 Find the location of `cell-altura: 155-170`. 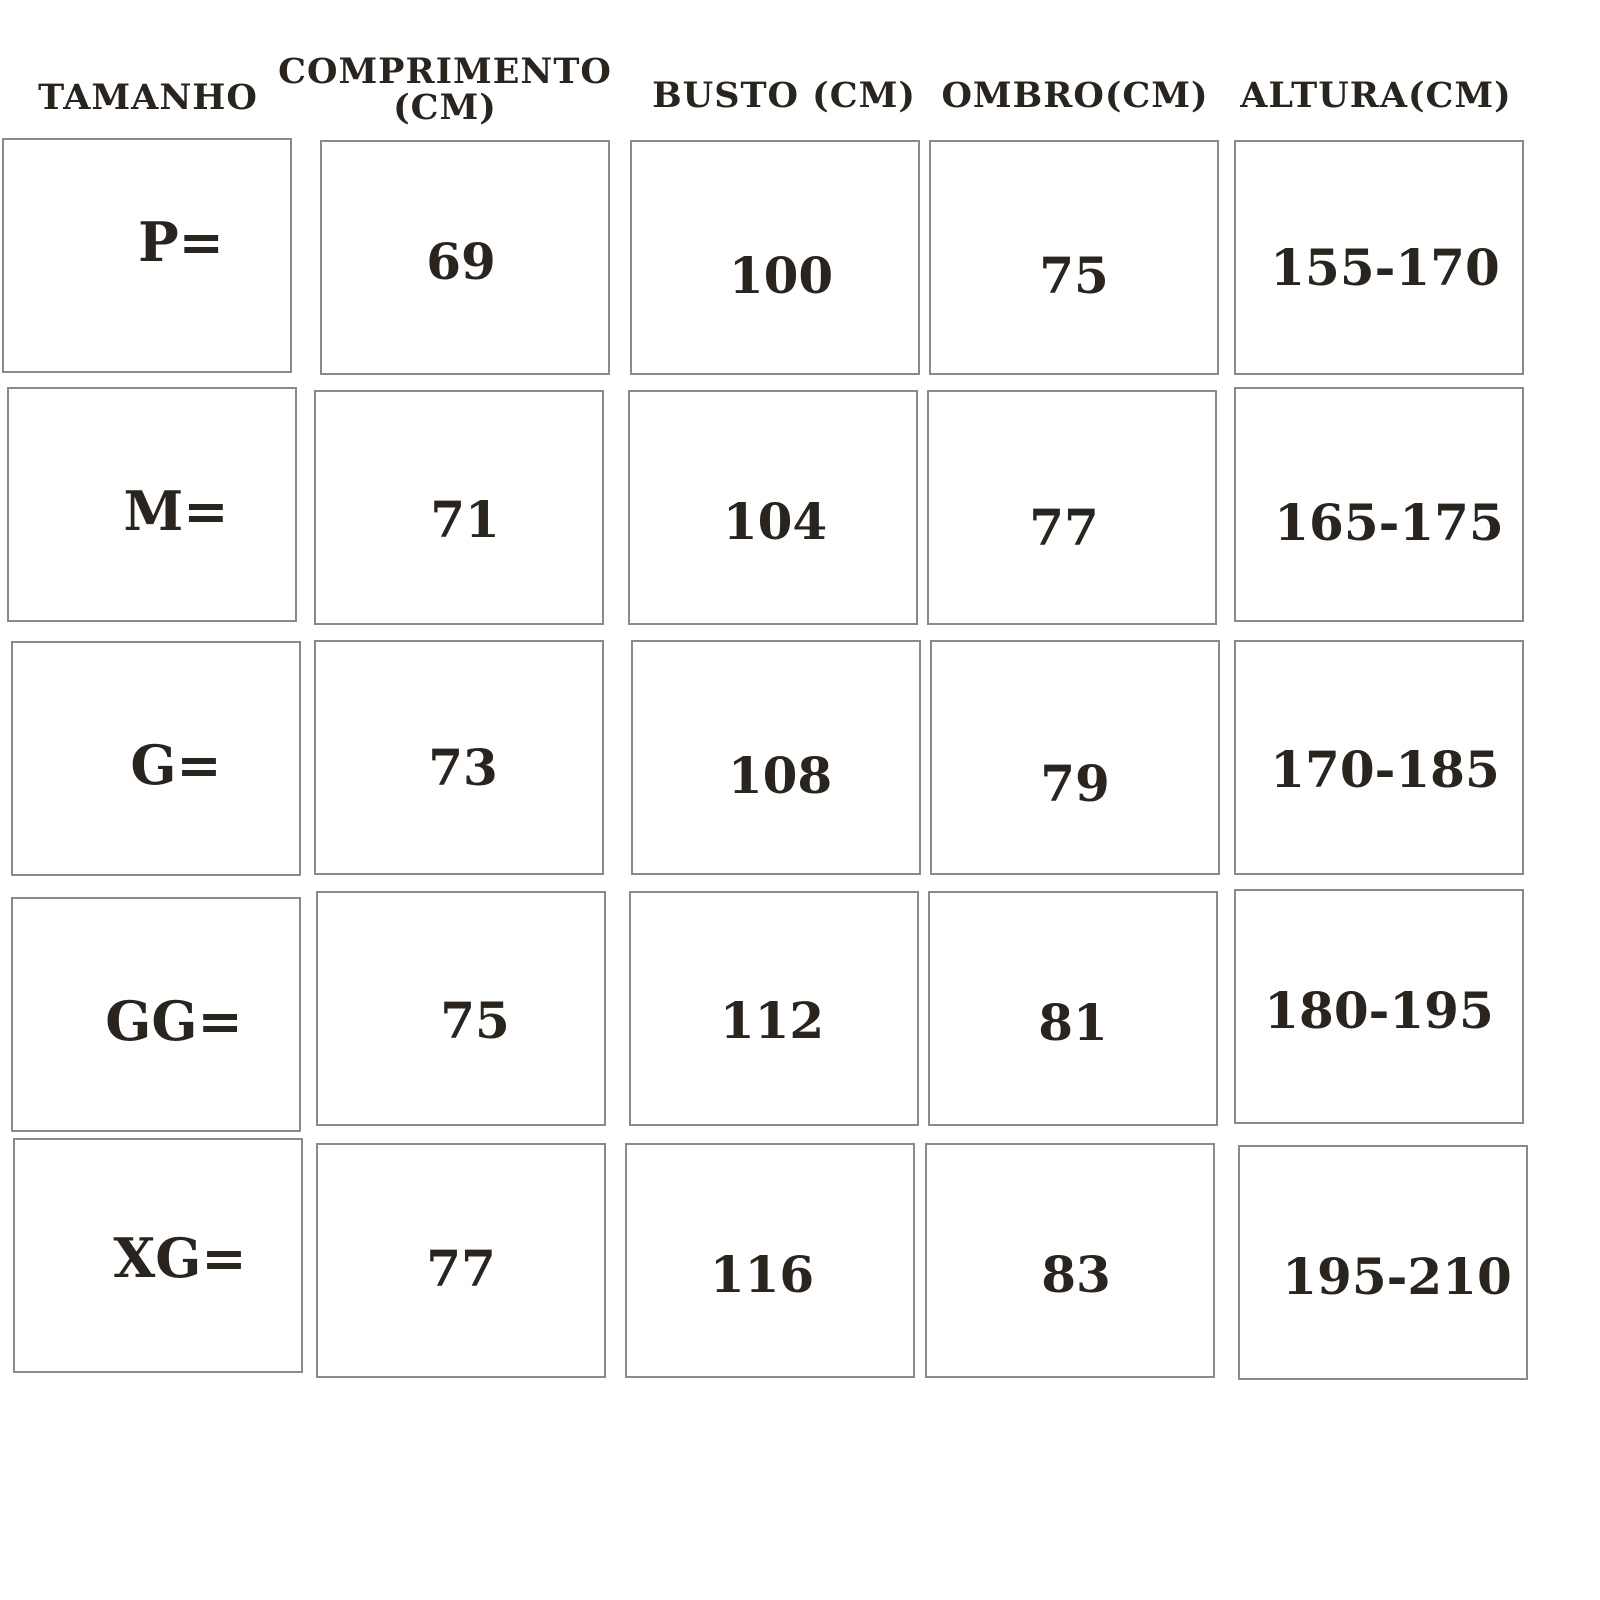

cell-altura: 155-170 is located at coordinates (1379, 257).